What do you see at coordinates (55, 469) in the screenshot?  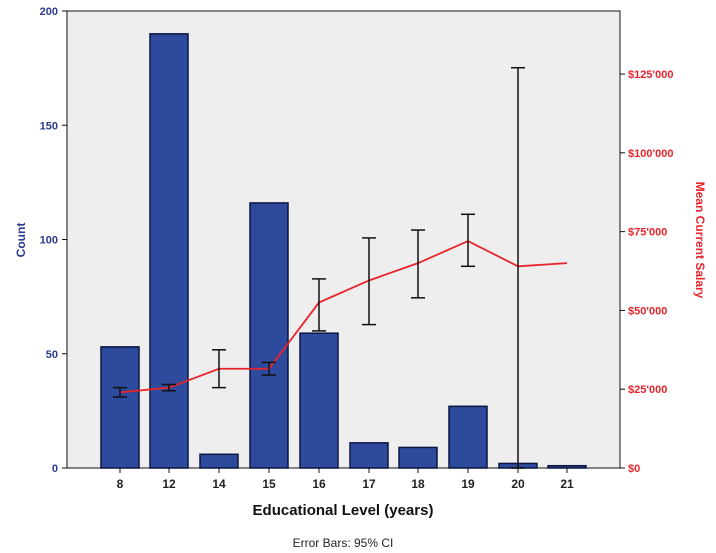 I see `y-tick-label: 0` at bounding box center [55, 469].